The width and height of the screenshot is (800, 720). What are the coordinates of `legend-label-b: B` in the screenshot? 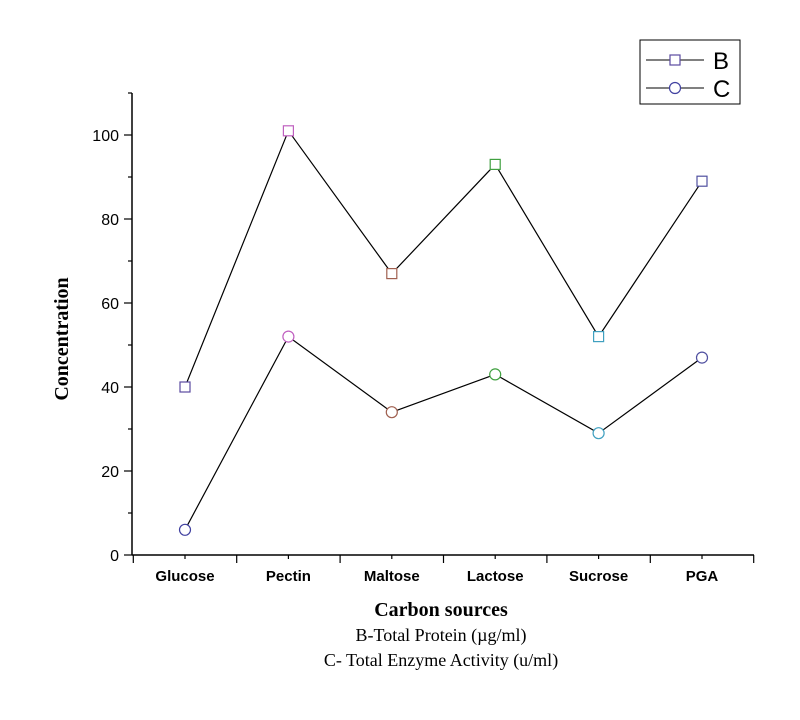 It's located at (721, 61).